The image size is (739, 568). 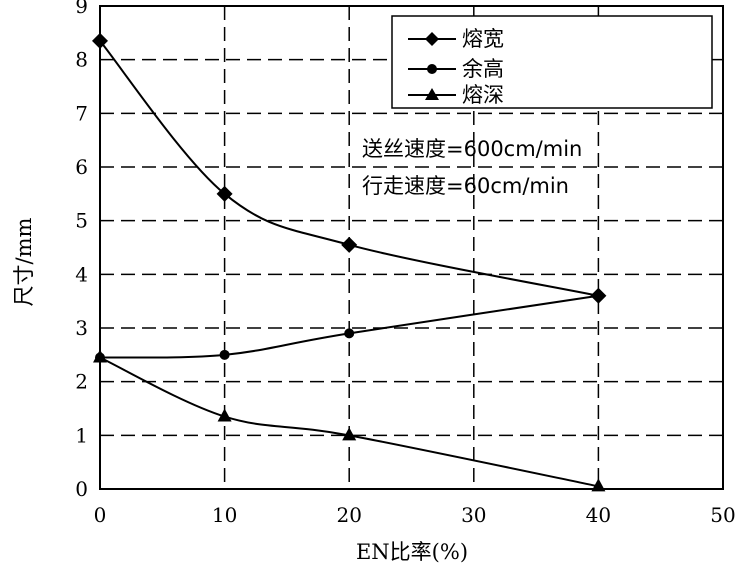 What do you see at coordinates (432, 69) in the screenshot?
I see `legend-marker-circle` at bounding box center [432, 69].